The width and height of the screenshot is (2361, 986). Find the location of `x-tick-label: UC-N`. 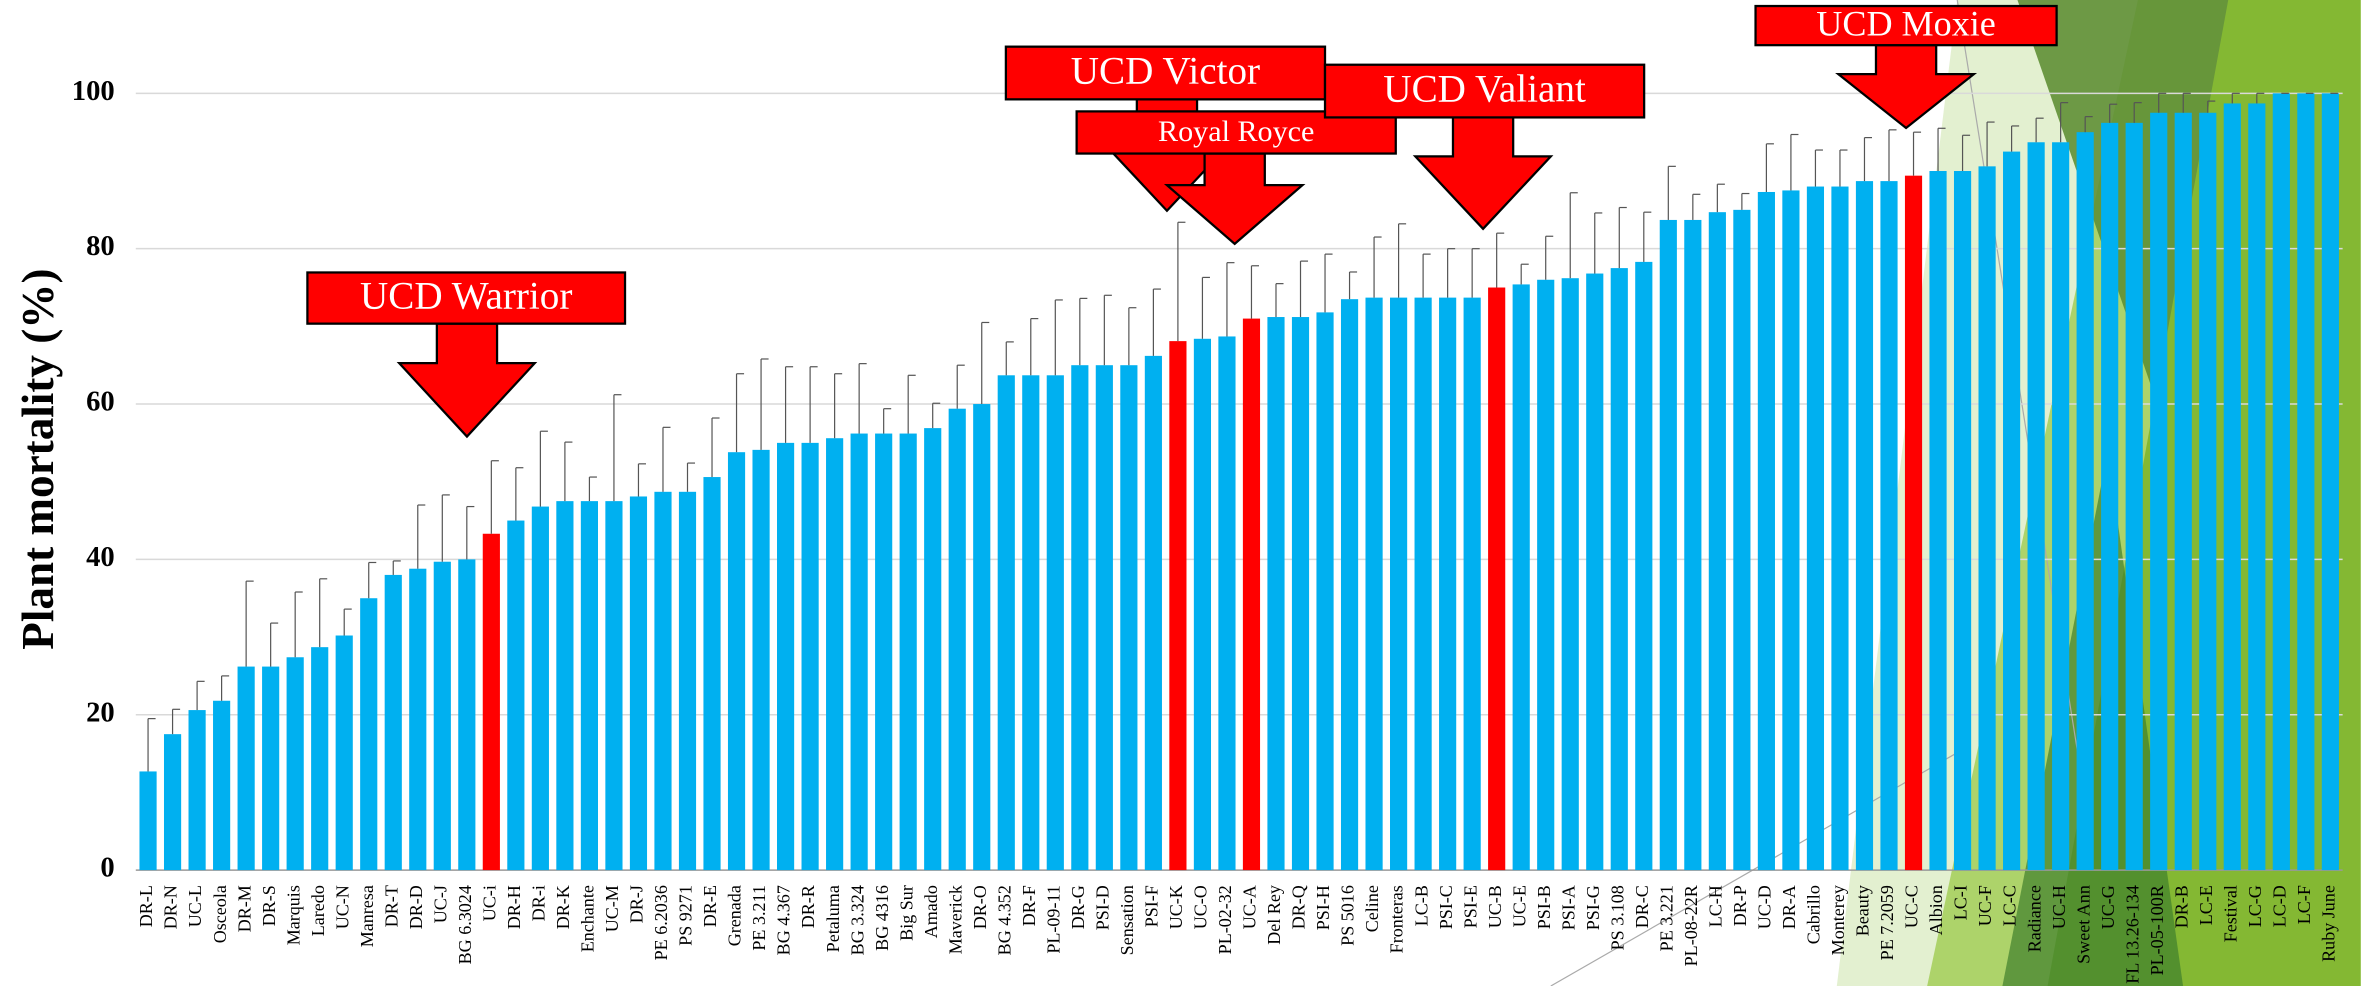

x-tick-label: UC-N is located at coordinates (342, 907).